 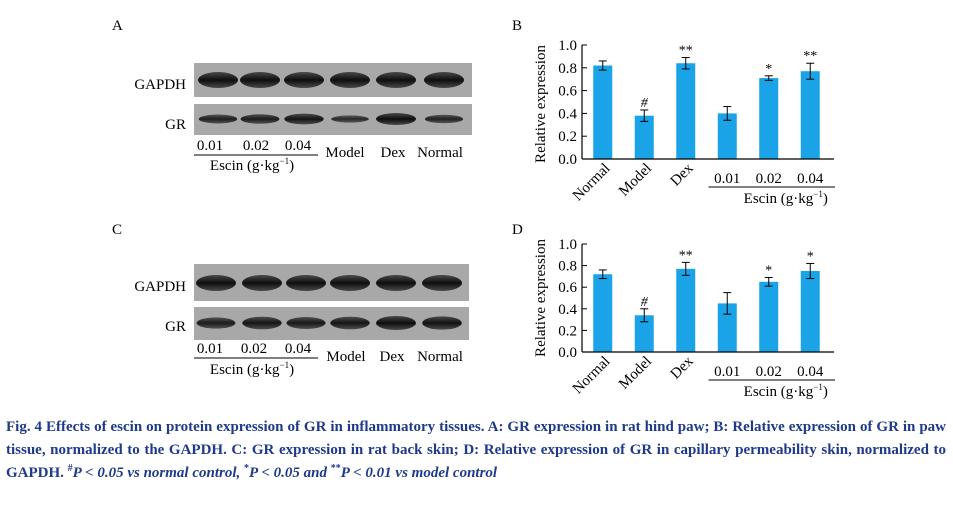 What do you see at coordinates (298, 349) in the screenshot?
I see `lane-dose-3-c: 0.04` at bounding box center [298, 349].